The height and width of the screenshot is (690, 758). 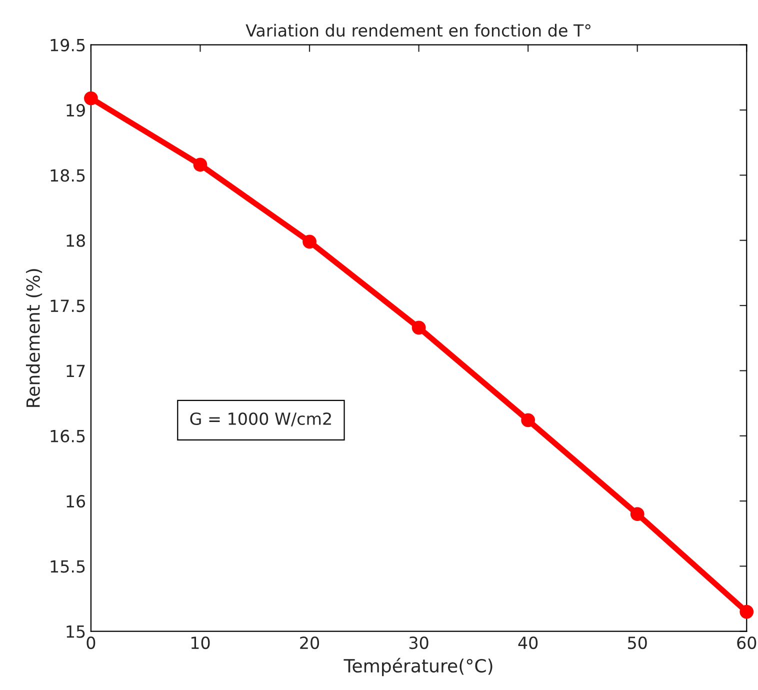 What do you see at coordinates (67, 566) in the screenshot?
I see `y-tick-label: 15.5` at bounding box center [67, 566].